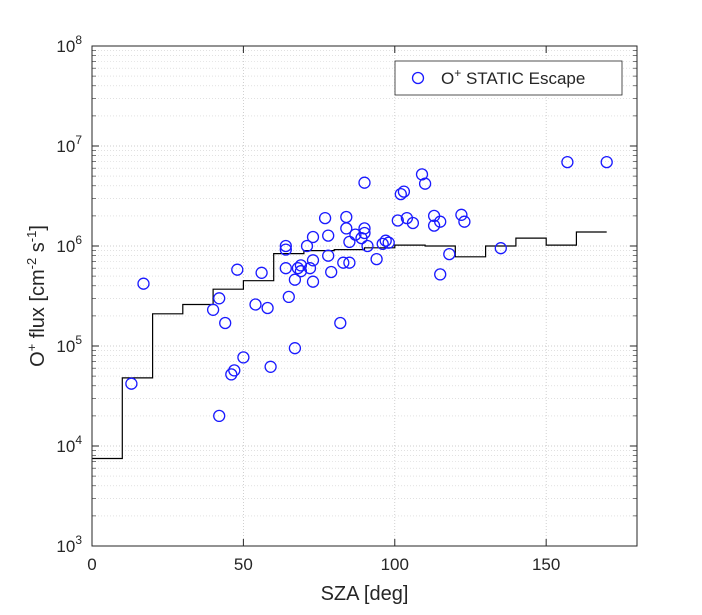 This screenshot has width=702, height=615. I want to click on legend-marker, so click(418, 78).